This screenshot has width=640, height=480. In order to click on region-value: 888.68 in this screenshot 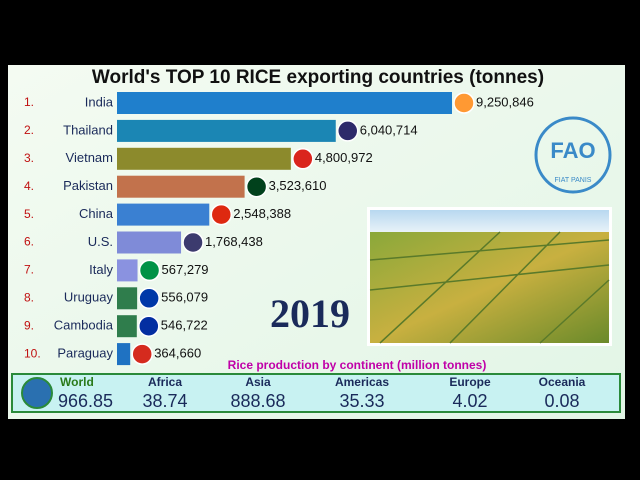, I will do `click(257, 401)`.